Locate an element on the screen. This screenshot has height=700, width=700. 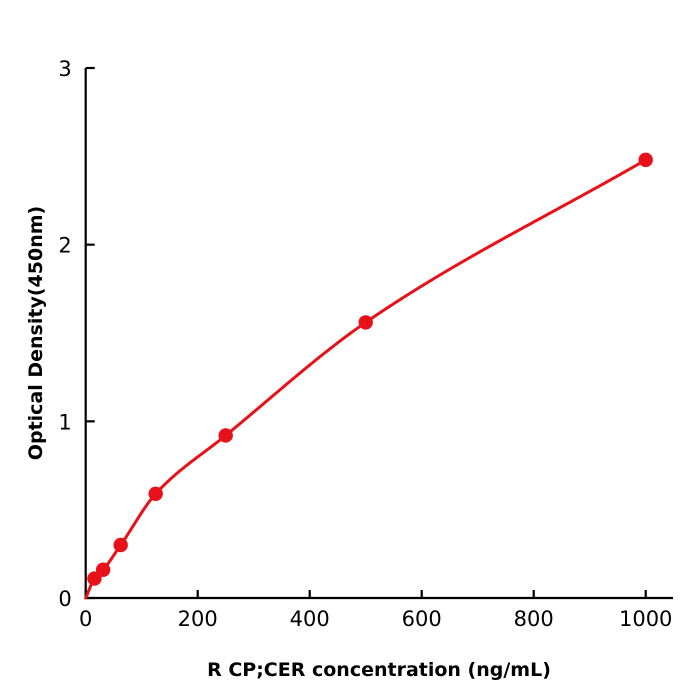
y-tick-label-2: 2 is located at coordinates (64, 246).